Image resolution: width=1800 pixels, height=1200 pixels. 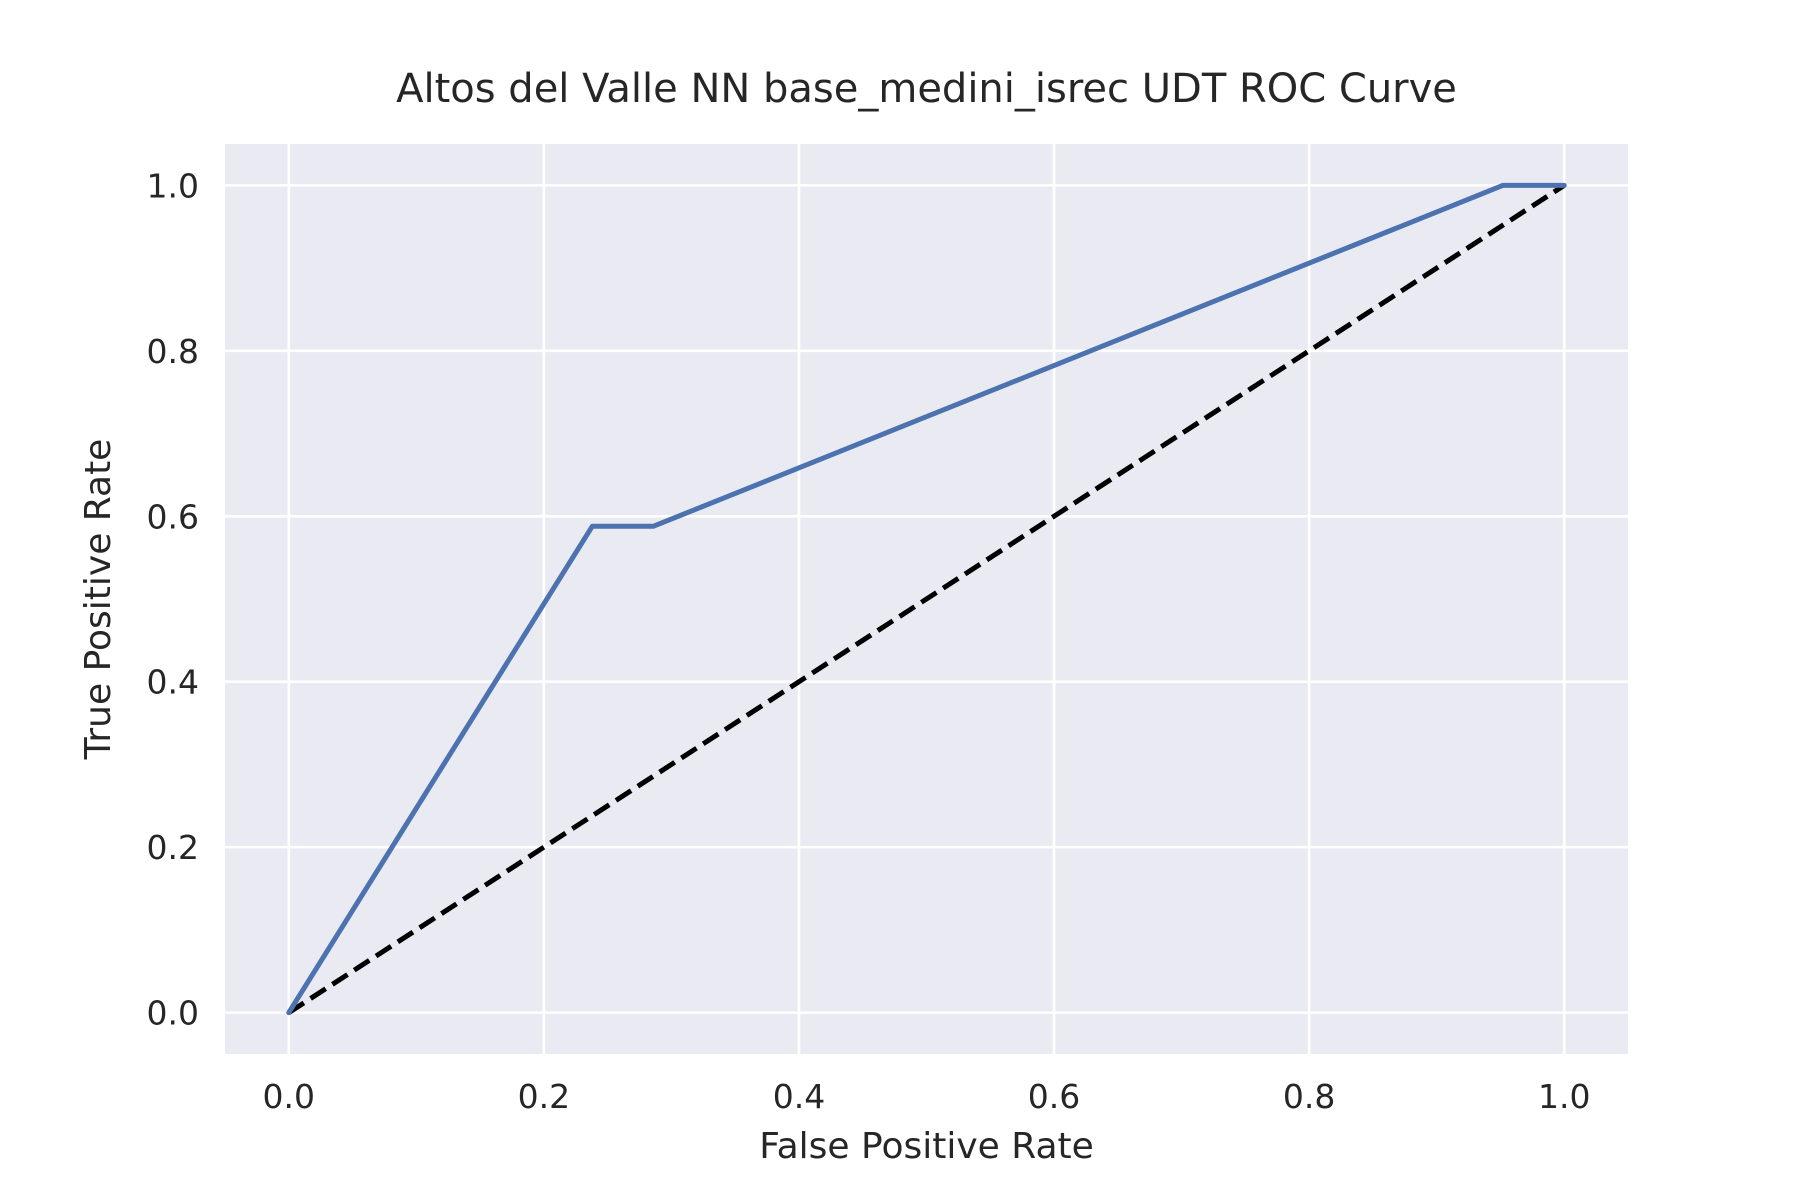 What do you see at coordinates (927, 1096) in the screenshot?
I see `x-tick-labels: 0.0 0.2 0.4 0.6 0.8 1.0` at bounding box center [927, 1096].